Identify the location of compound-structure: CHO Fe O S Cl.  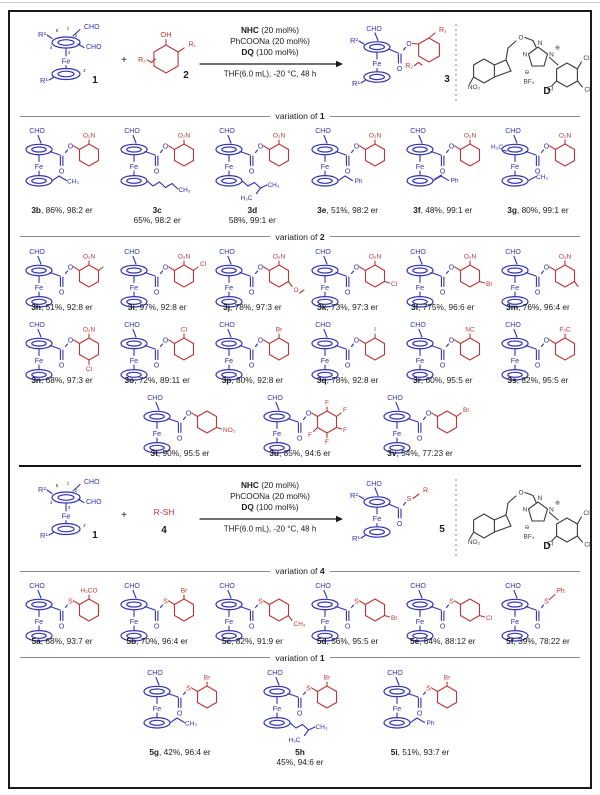
(444, 610).